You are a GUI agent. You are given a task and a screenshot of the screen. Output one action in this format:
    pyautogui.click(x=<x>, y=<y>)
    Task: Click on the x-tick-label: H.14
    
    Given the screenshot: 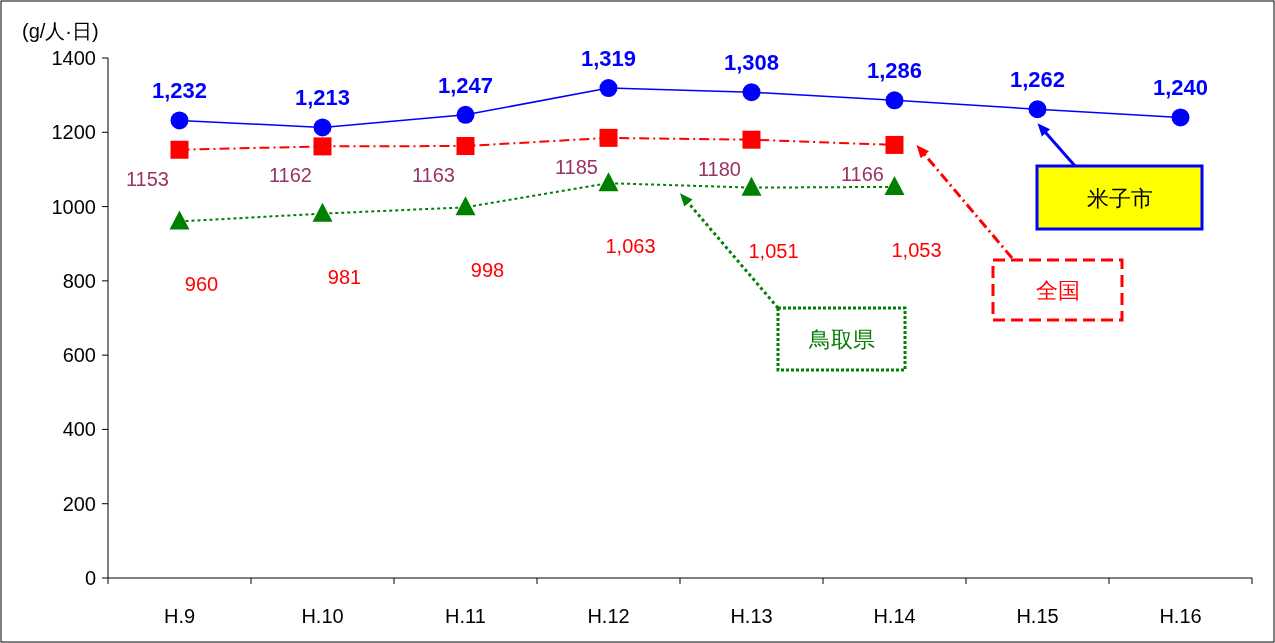 What is the action you would take?
    pyautogui.click(x=894, y=616)
    